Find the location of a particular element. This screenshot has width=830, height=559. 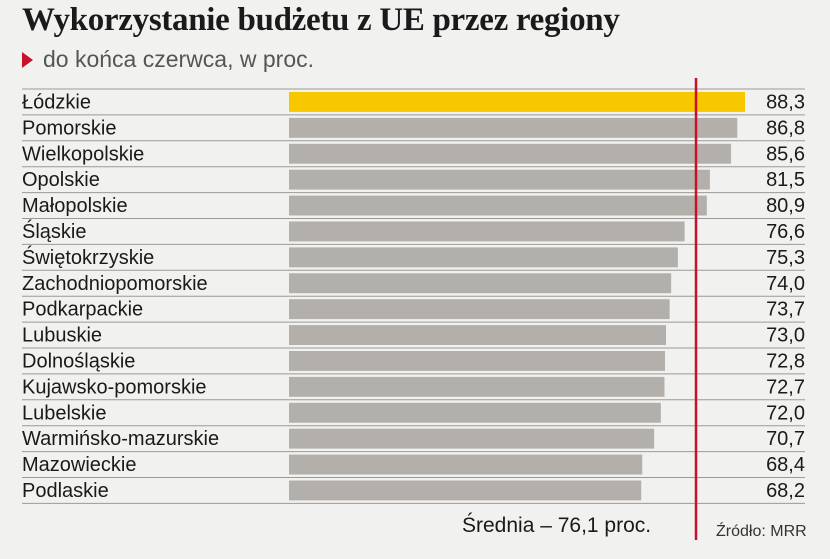

value-label: 74,0 is located at coordinates (785, 284).